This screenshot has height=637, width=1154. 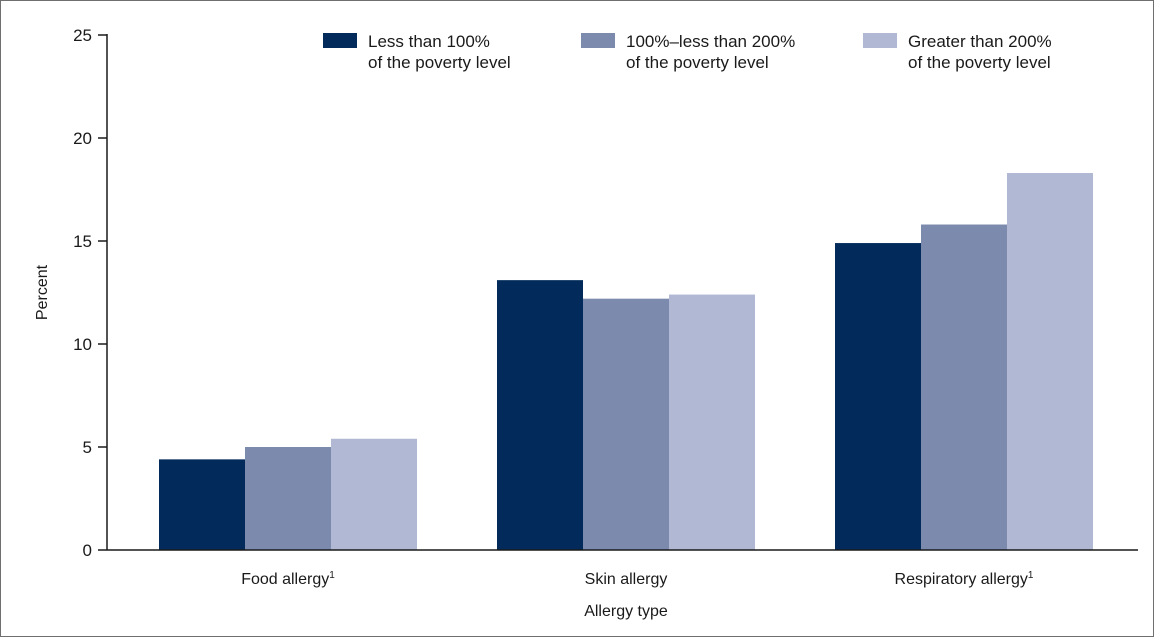 I want to click on x-tick-label: Skin allergy, so click(x=626, y=579).